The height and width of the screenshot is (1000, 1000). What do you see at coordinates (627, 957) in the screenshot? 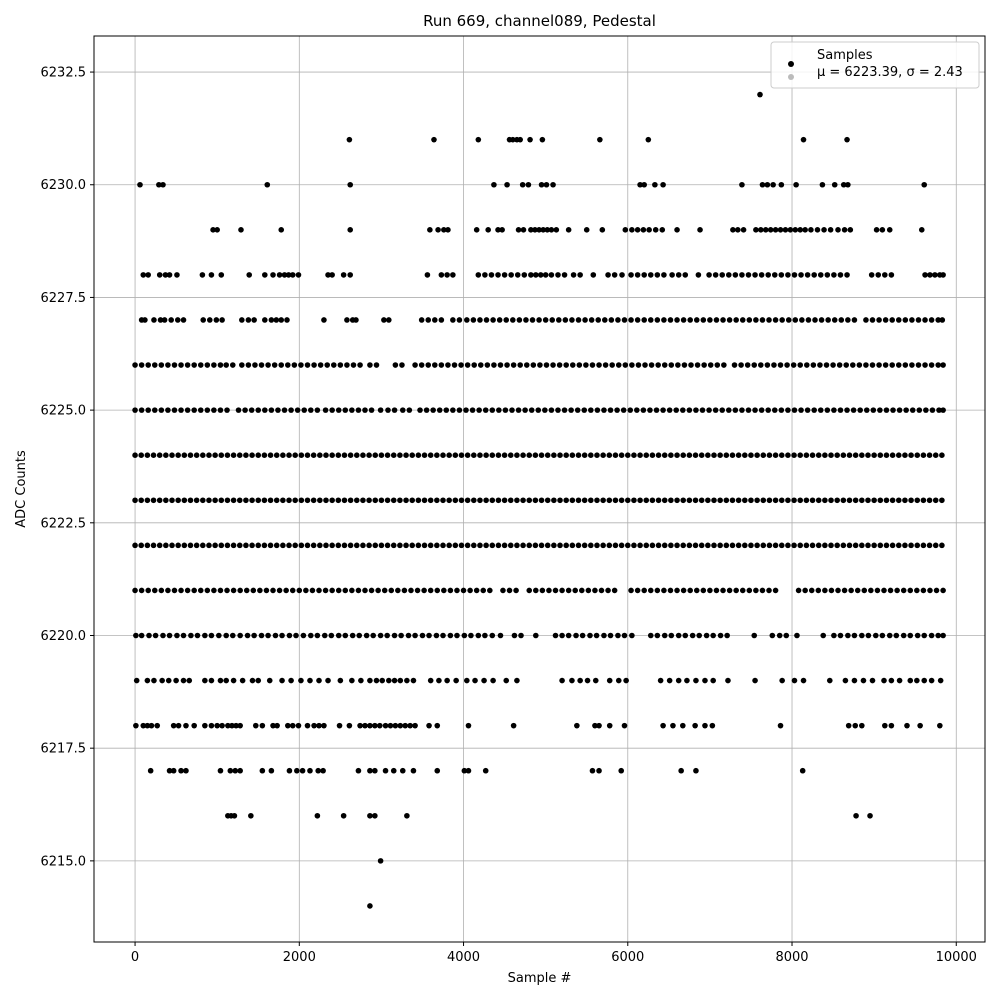
I see `x-tick-label: 6000` at bounding box center [627, 957].